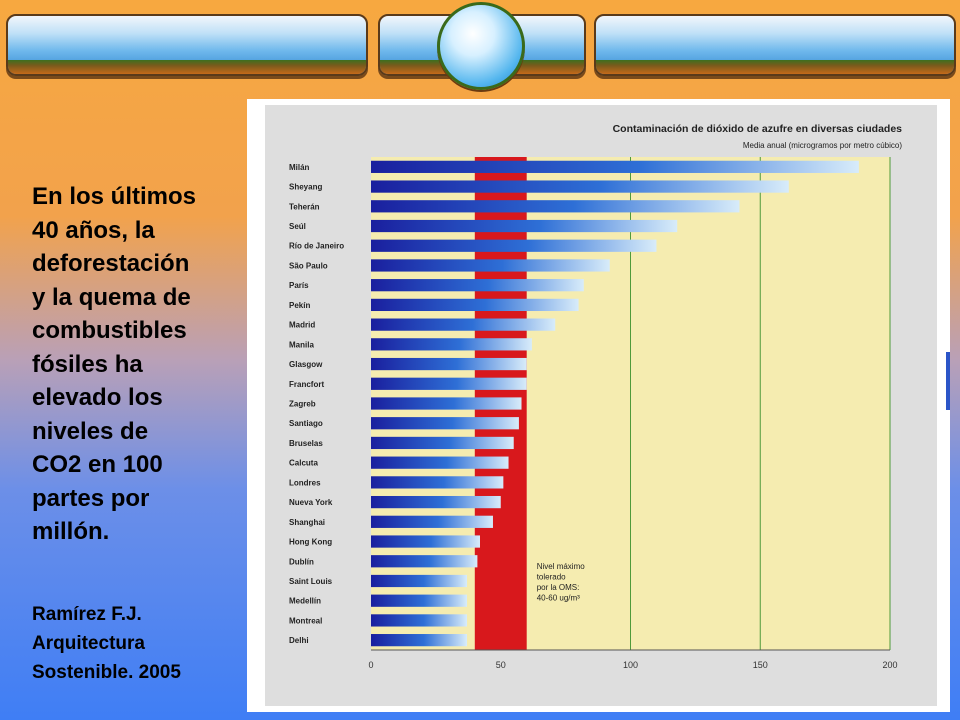  Describe the element at coordinates (306, 443) in the screenshot. I see `category-label: Bruselas` at that location.